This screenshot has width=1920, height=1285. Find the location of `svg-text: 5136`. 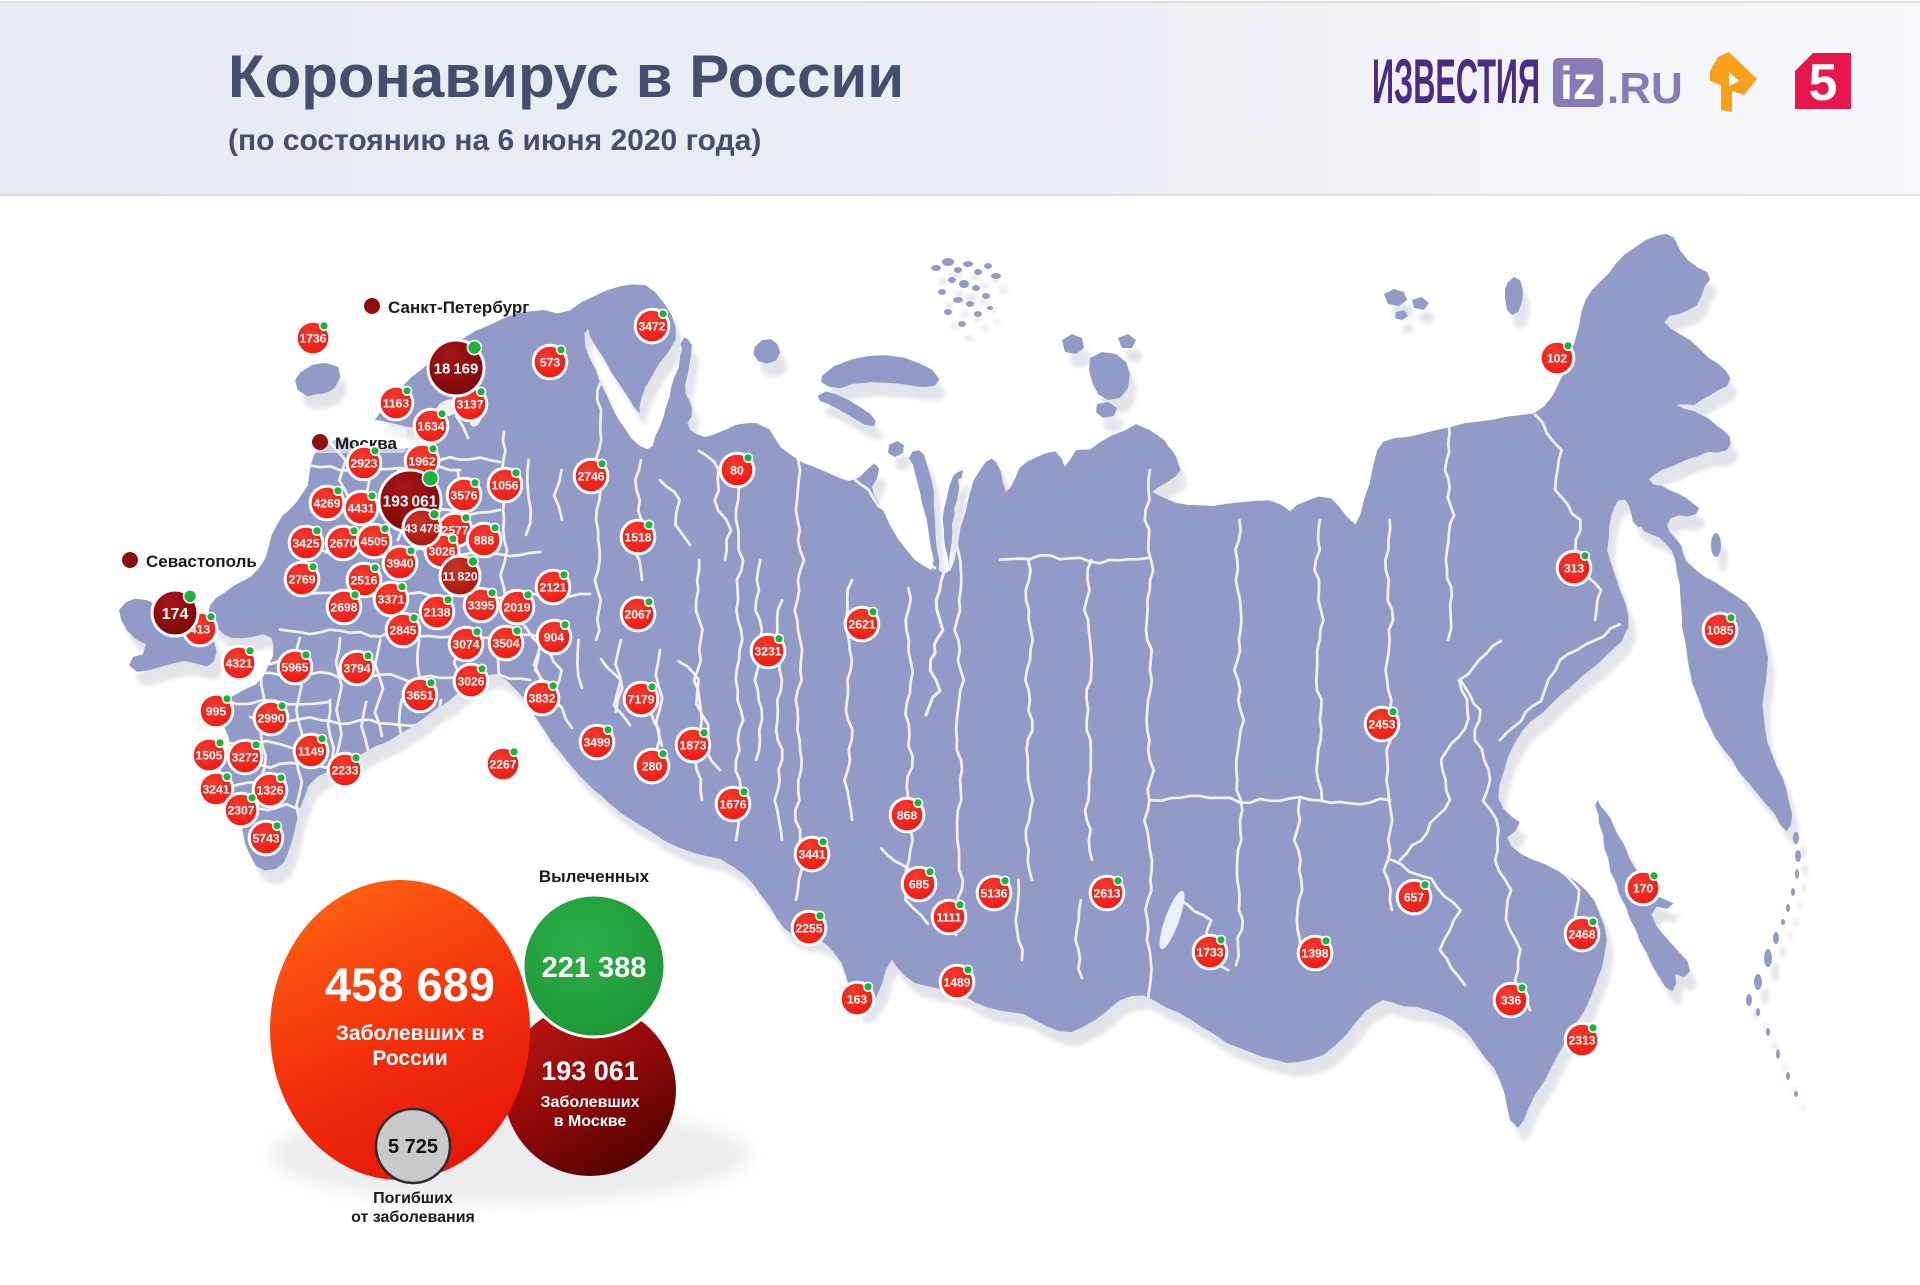

svg-text: 5136 is located at coordinates (993, 893).